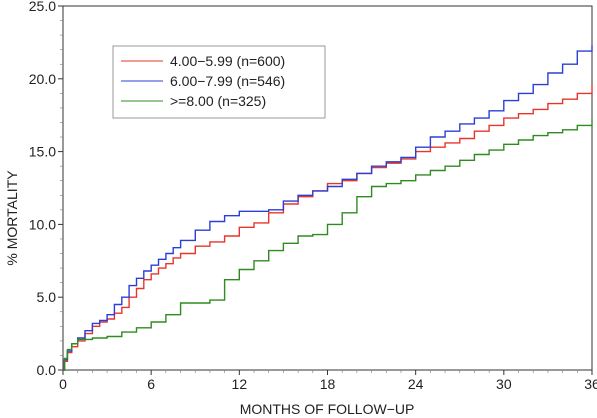 The image size is (597, 418). I want to click on legend-box, so click(219, 82).